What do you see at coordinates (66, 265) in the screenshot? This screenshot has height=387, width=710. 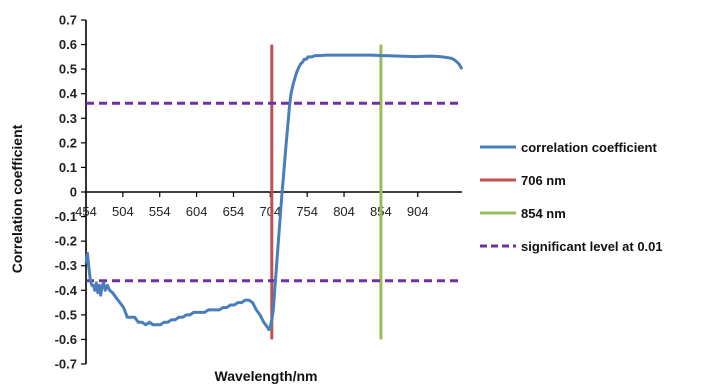 I see `y-tick-label: -0.3` at bounding box center [66, 265].